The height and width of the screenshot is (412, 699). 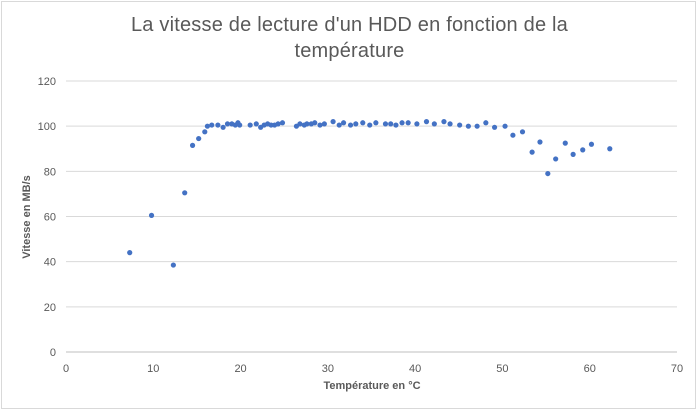 I want to click on y-tick-labels: 0 20 40 60 80 100 120, so click(x=47, y=217).